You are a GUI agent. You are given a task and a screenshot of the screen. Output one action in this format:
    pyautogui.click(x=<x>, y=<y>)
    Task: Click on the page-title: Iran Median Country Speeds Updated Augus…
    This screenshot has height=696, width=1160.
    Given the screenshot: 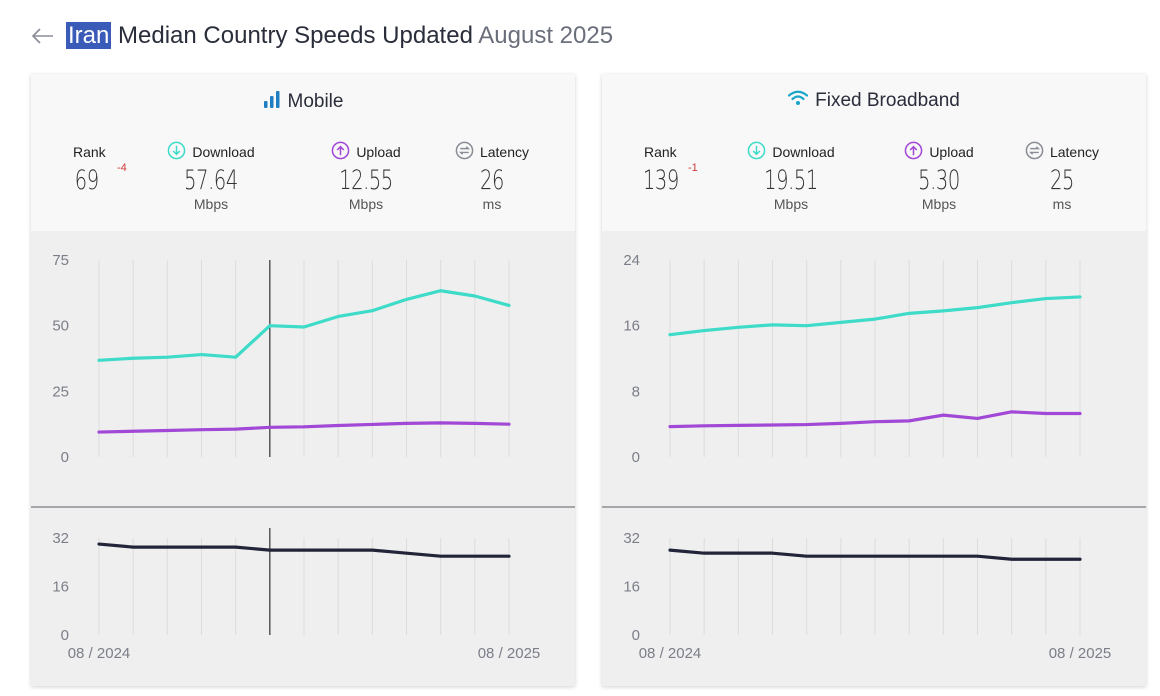 What is the action you would take?
    pyautogui.click(x=339, y=36)
    